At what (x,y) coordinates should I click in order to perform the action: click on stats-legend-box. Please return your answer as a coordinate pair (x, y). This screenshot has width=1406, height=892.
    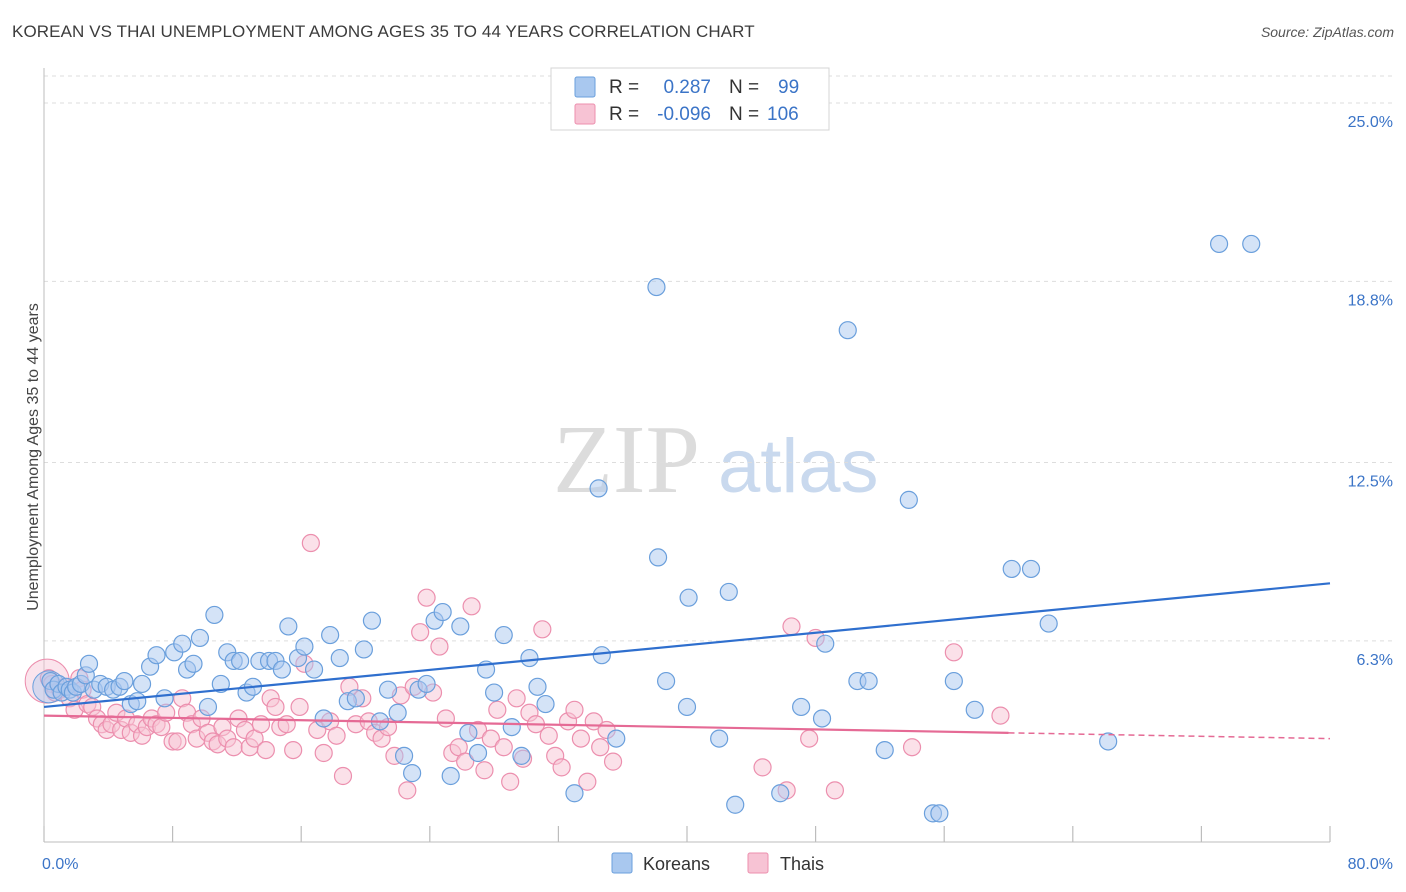
    Looking at the image, I should click on (690, 99).